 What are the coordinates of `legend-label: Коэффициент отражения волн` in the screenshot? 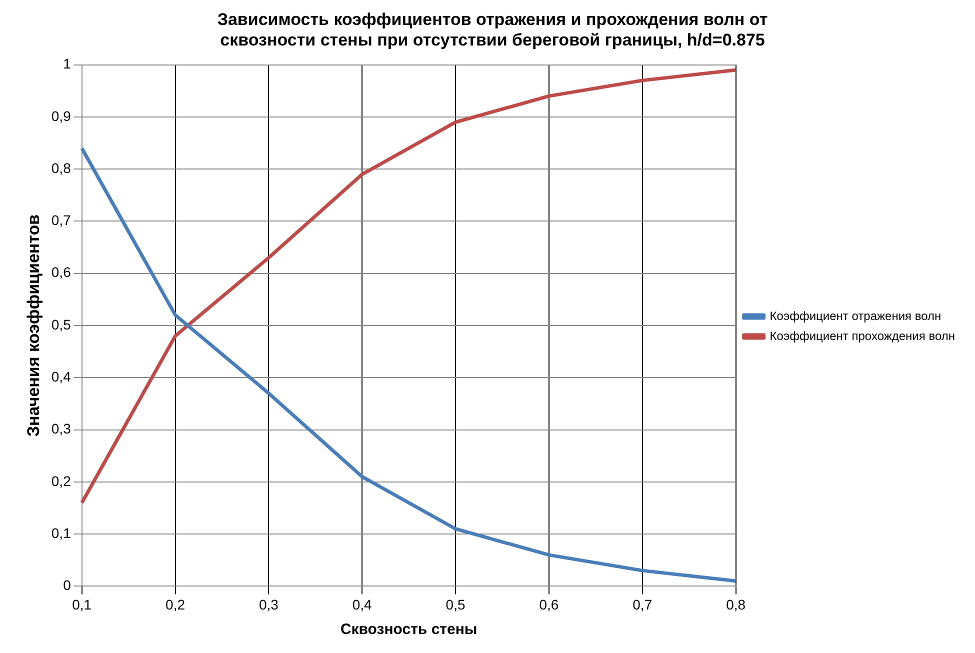 It's located at (856, 315).